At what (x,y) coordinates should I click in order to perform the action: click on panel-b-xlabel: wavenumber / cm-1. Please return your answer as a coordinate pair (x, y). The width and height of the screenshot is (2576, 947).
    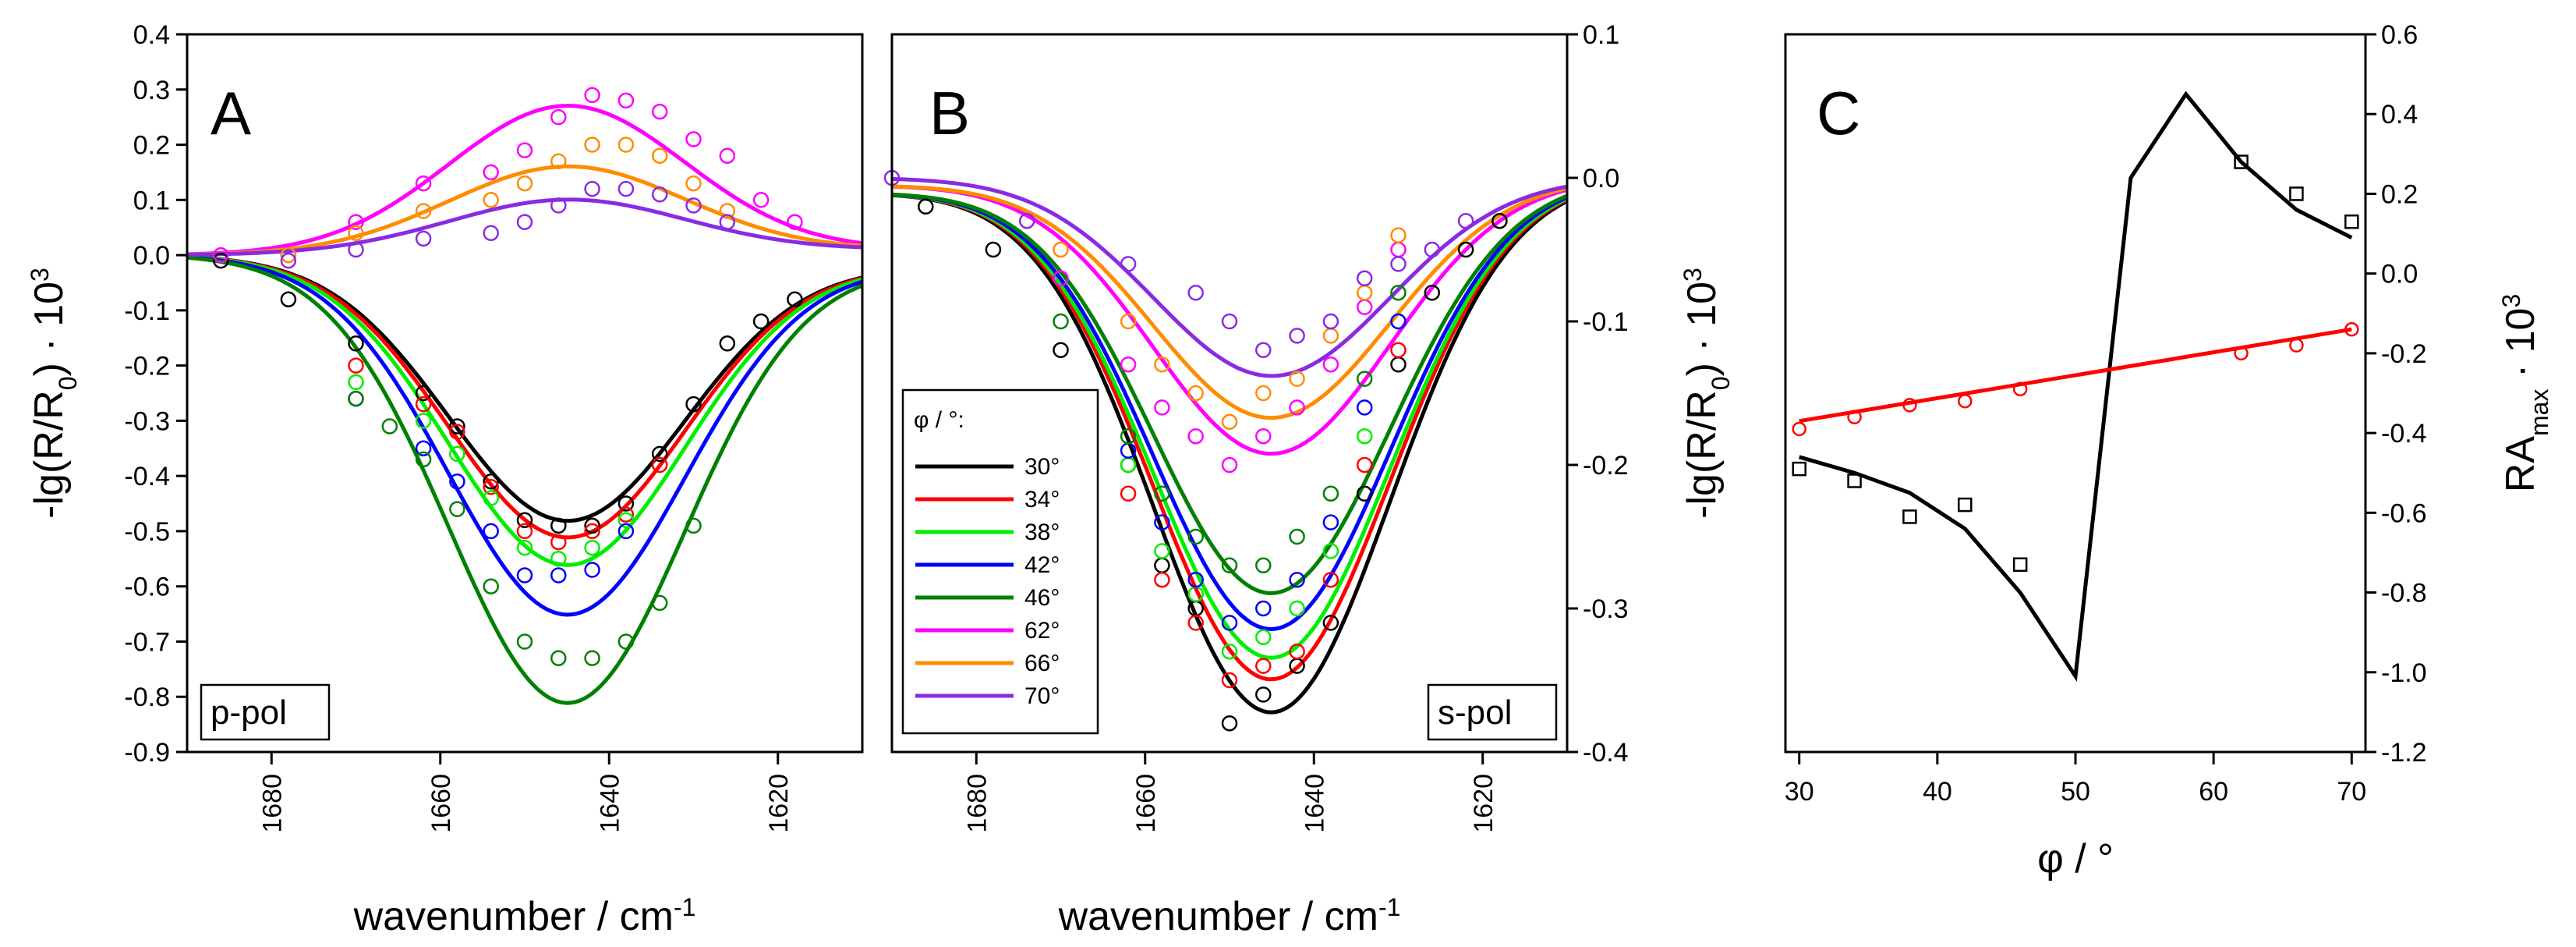
    Looking at the image, I should click on (1229, 916).